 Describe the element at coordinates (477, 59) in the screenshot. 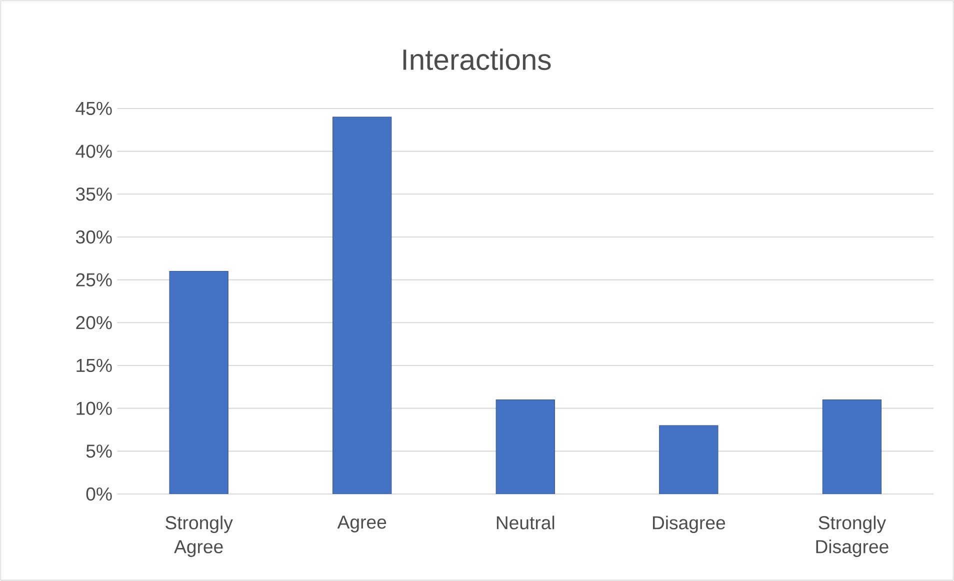

I see `chart-title: Interactions` at that location.